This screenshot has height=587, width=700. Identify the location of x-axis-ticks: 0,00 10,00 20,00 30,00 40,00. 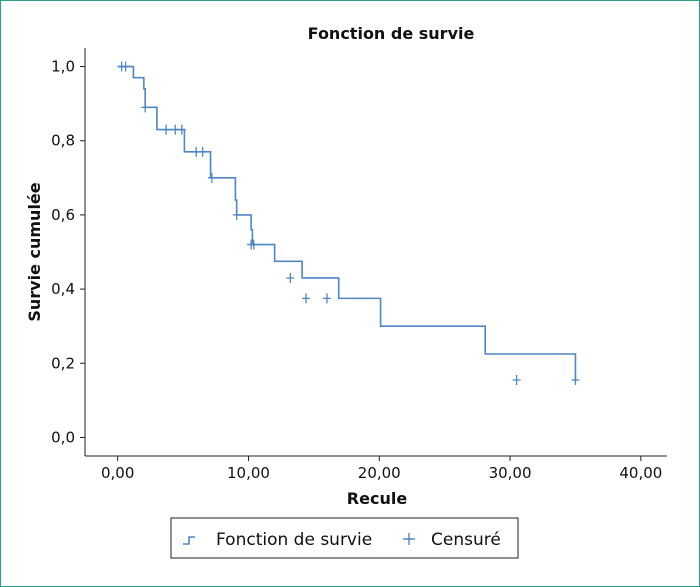
(381, 469).